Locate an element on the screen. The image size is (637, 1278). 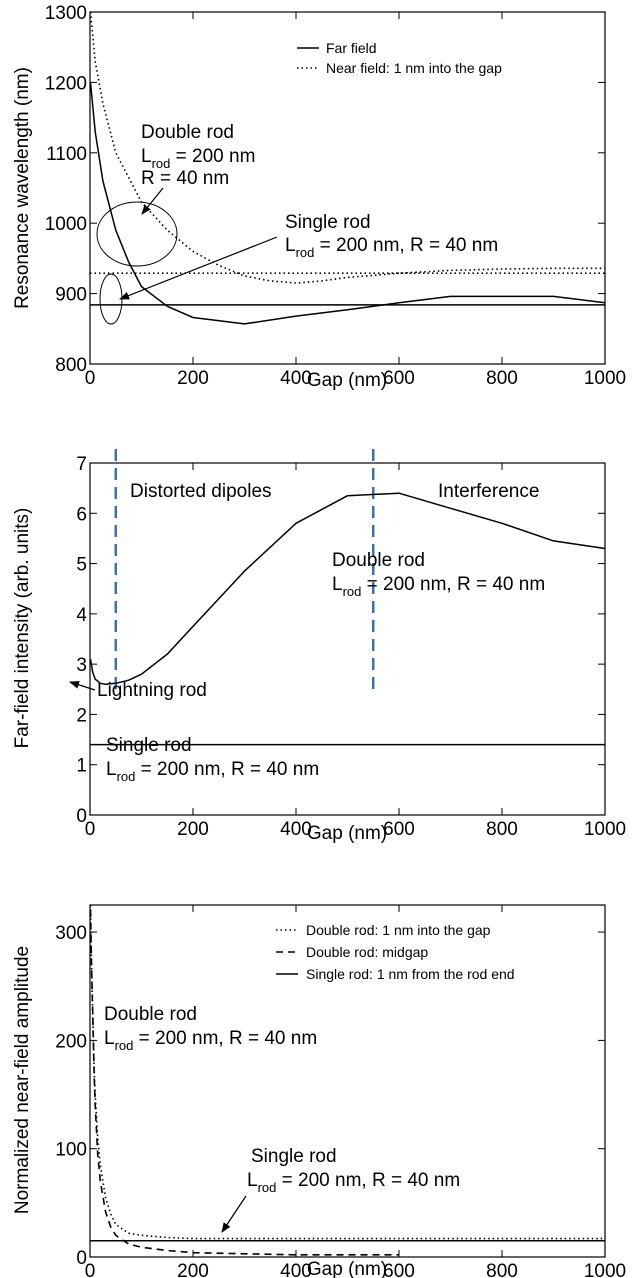
y-tick-label: 2 is located at coordinates (81, 715).